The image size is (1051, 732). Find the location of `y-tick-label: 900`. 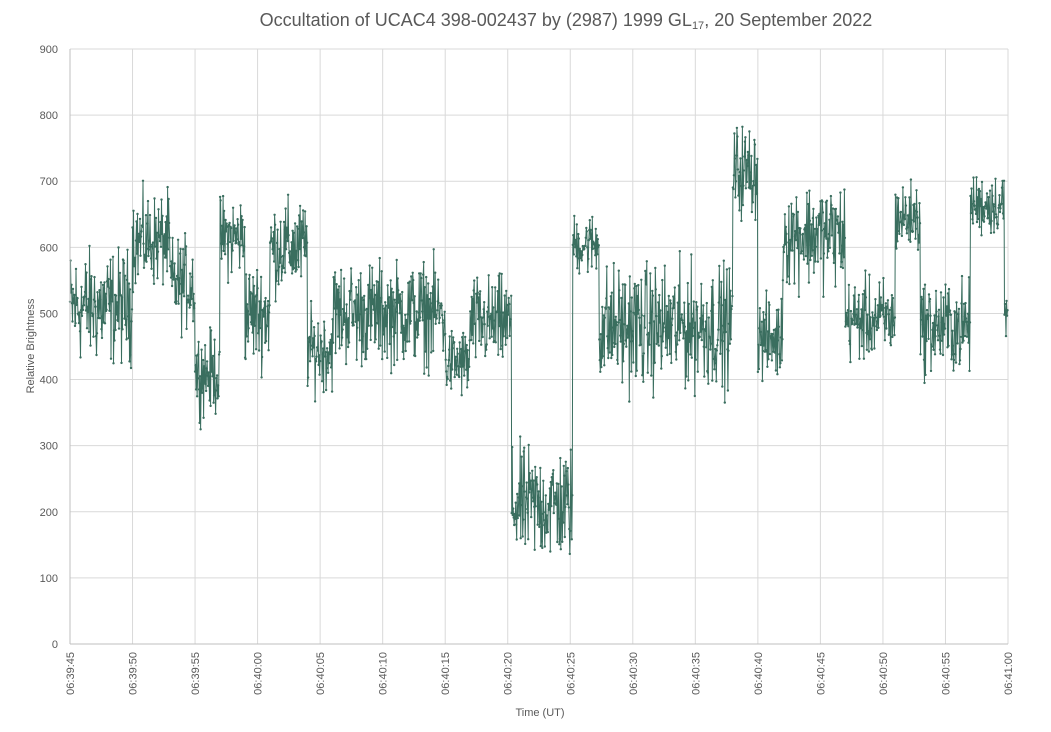

y-tick-label: 900 is located at coordinates (49, 50).